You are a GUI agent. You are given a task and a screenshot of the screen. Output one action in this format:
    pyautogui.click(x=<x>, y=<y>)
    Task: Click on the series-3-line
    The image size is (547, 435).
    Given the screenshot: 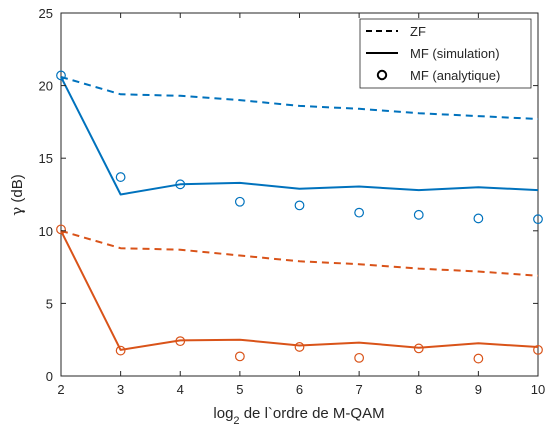 What is the action you would take?
    pyautogui.click(x=299, y=253)
    